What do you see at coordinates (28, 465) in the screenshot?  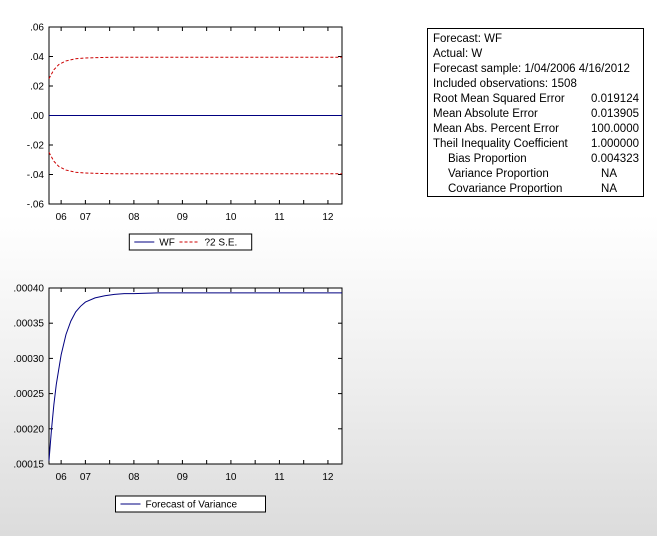 I see `y-tick-label: .00015` at bounding box center [28, 465].